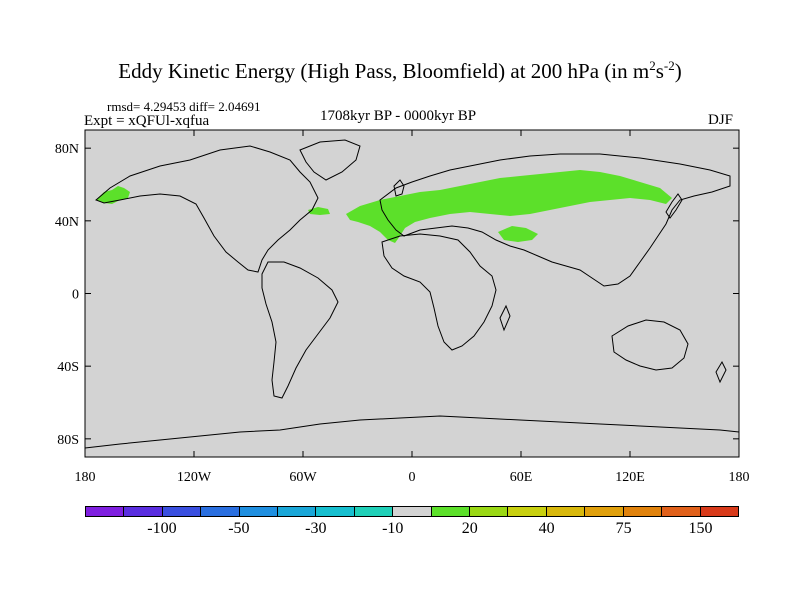  What do you see at coordinates (147, 121) in the screenshot?
I see `experiment-label: Expt = xQFUl-xqfua` at bounding box center [147, 121].